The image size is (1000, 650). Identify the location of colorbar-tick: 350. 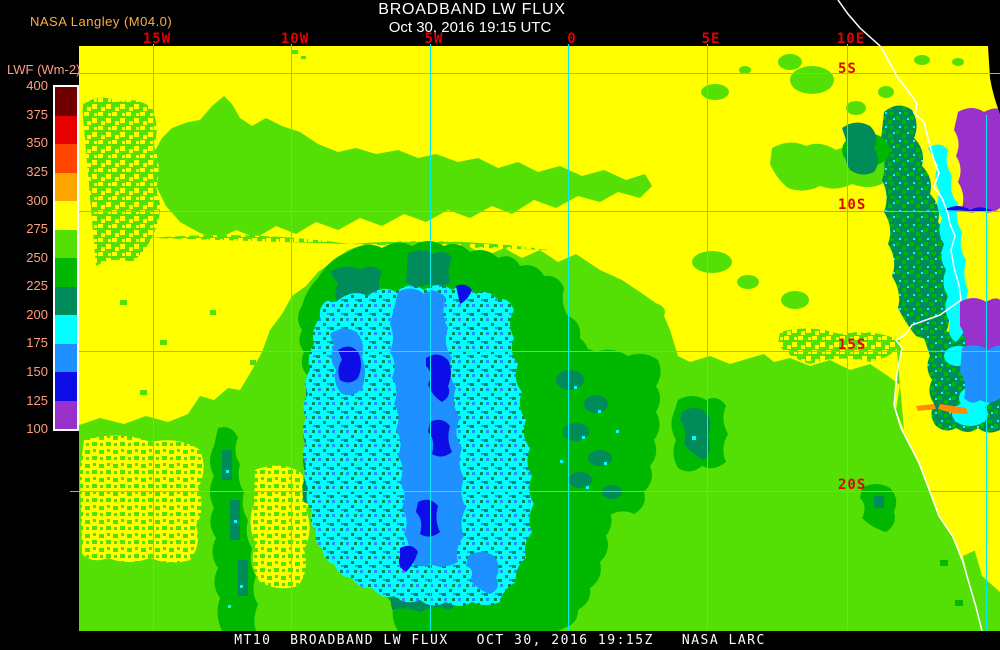
(37, 142).